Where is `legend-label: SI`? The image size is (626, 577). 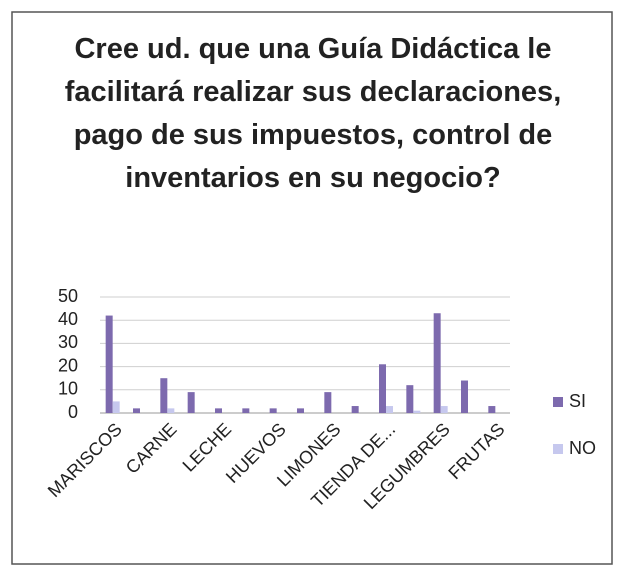 legend-label: SI is located at coordinates (577, 401).